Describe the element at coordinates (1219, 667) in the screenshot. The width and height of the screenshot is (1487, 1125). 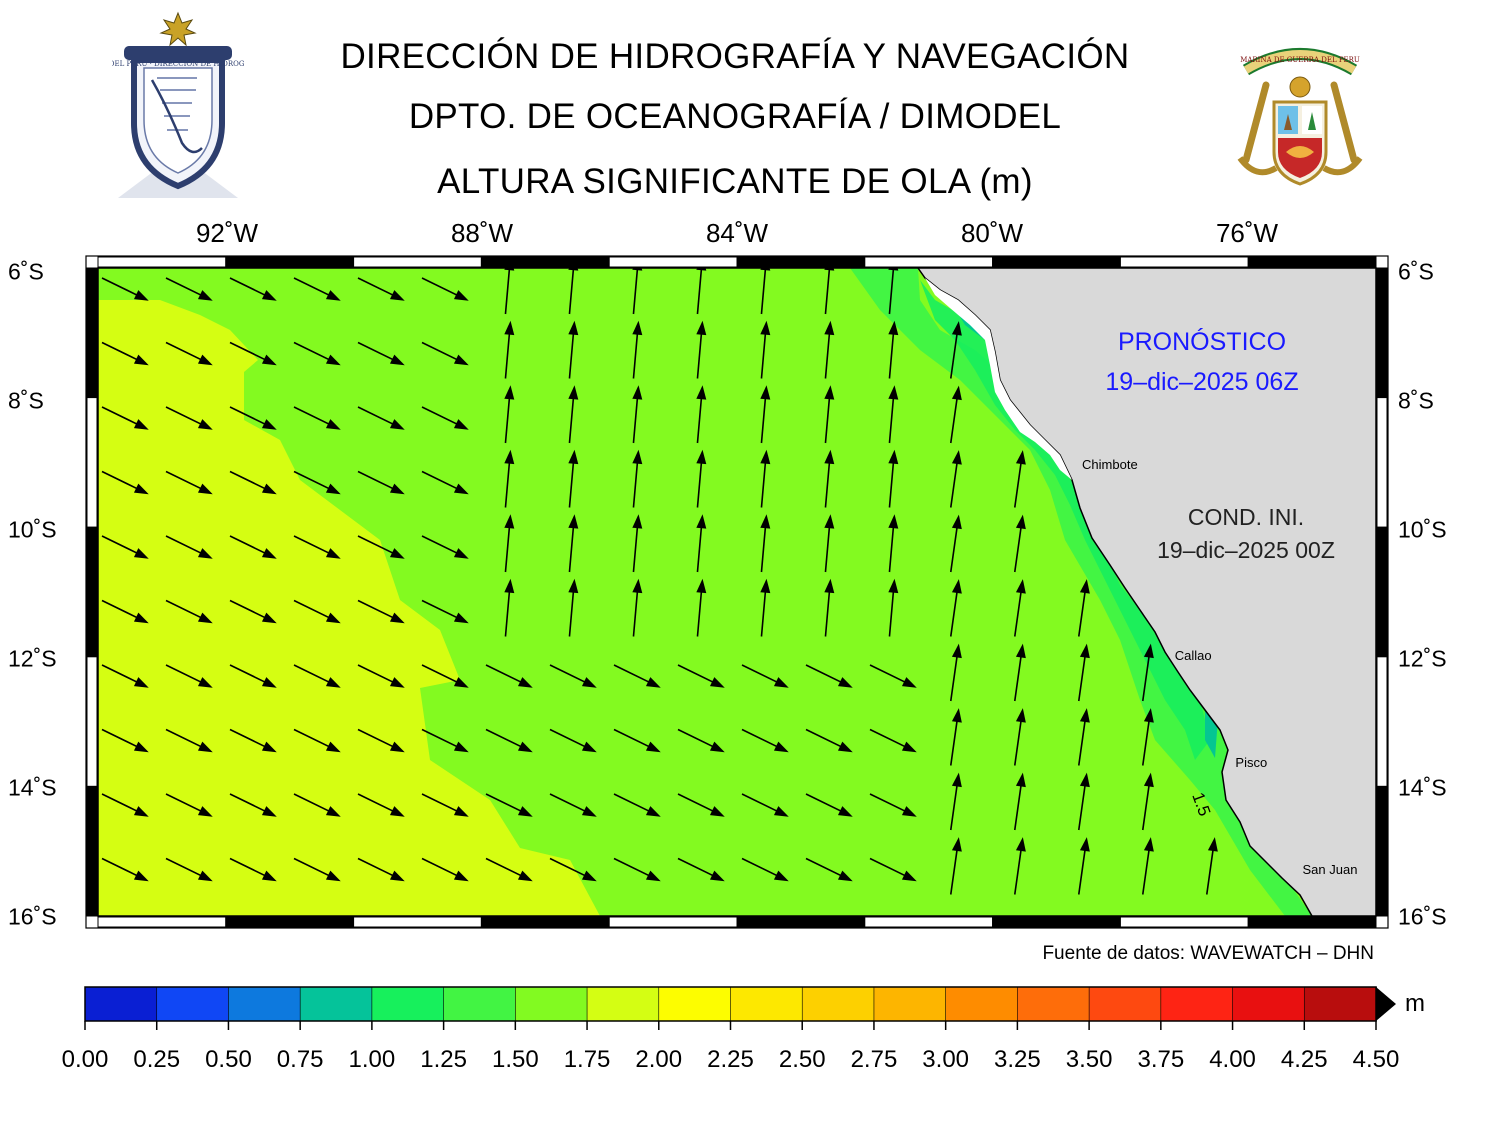
I see `city-labels: Chimbote Callao Pisco San Juan` at that location.